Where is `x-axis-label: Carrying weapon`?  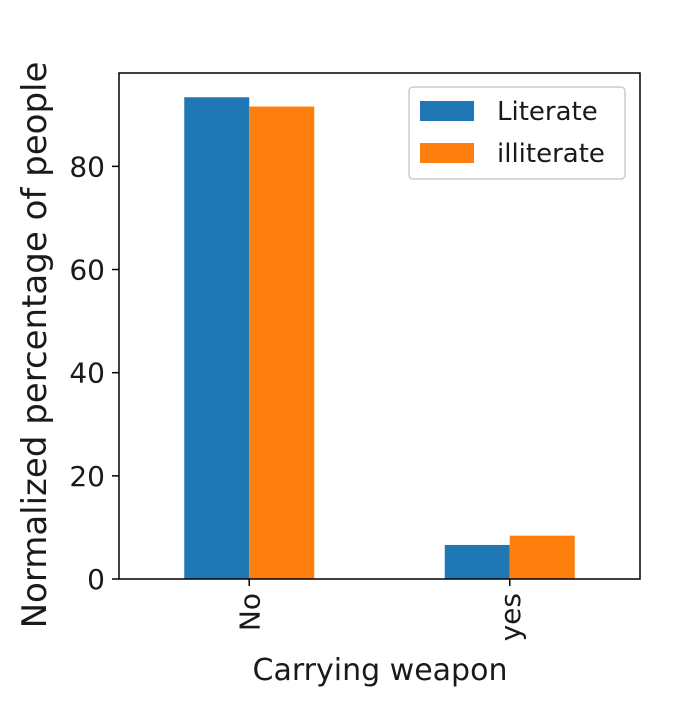 x-axis-label: Carrying weapon is located at coordinates (380, 670).